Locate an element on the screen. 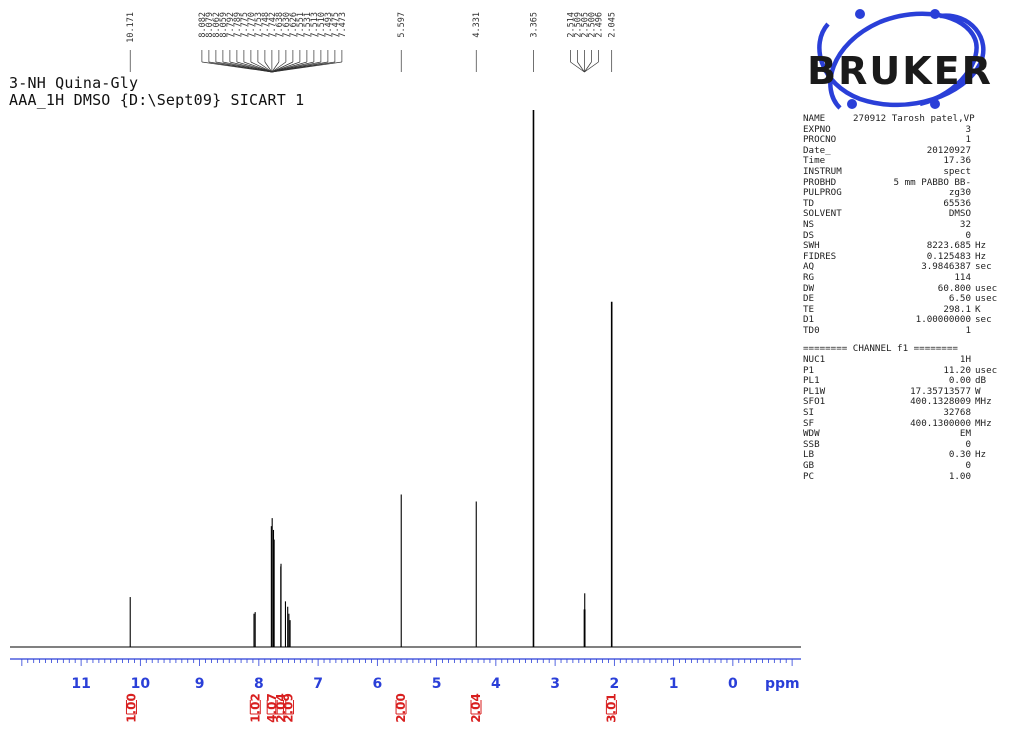 The width and height of the screenshot is (1009, 736). channel-parameter-row: P1 11.20 usec is located at coordinates (904, 370).